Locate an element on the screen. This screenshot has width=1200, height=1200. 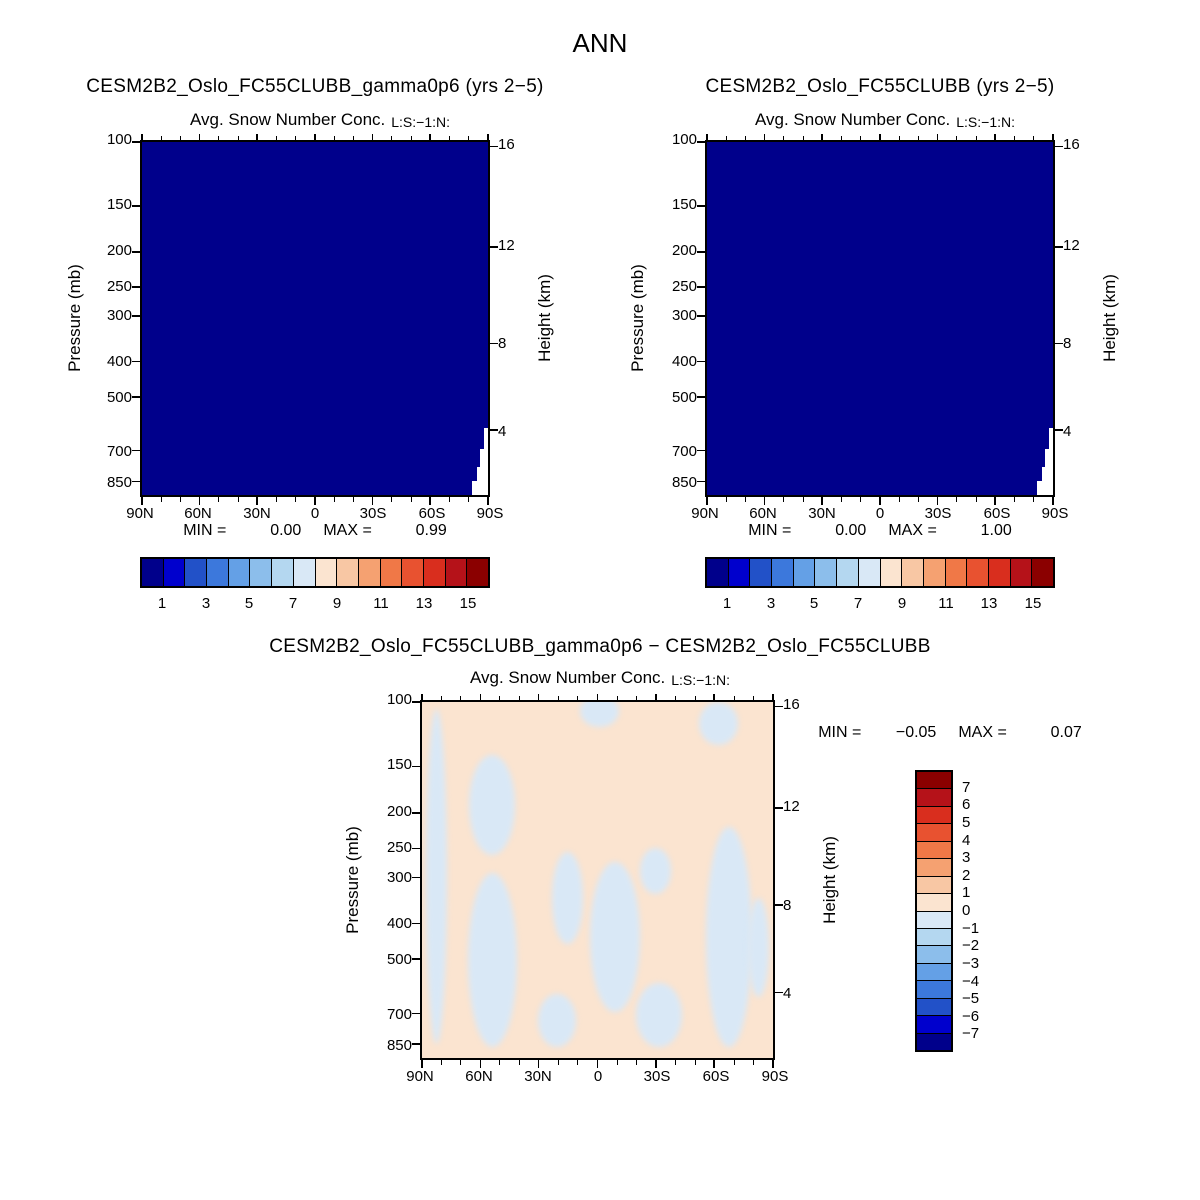
min-value: 0.00 is located at coordinates (851, 530).